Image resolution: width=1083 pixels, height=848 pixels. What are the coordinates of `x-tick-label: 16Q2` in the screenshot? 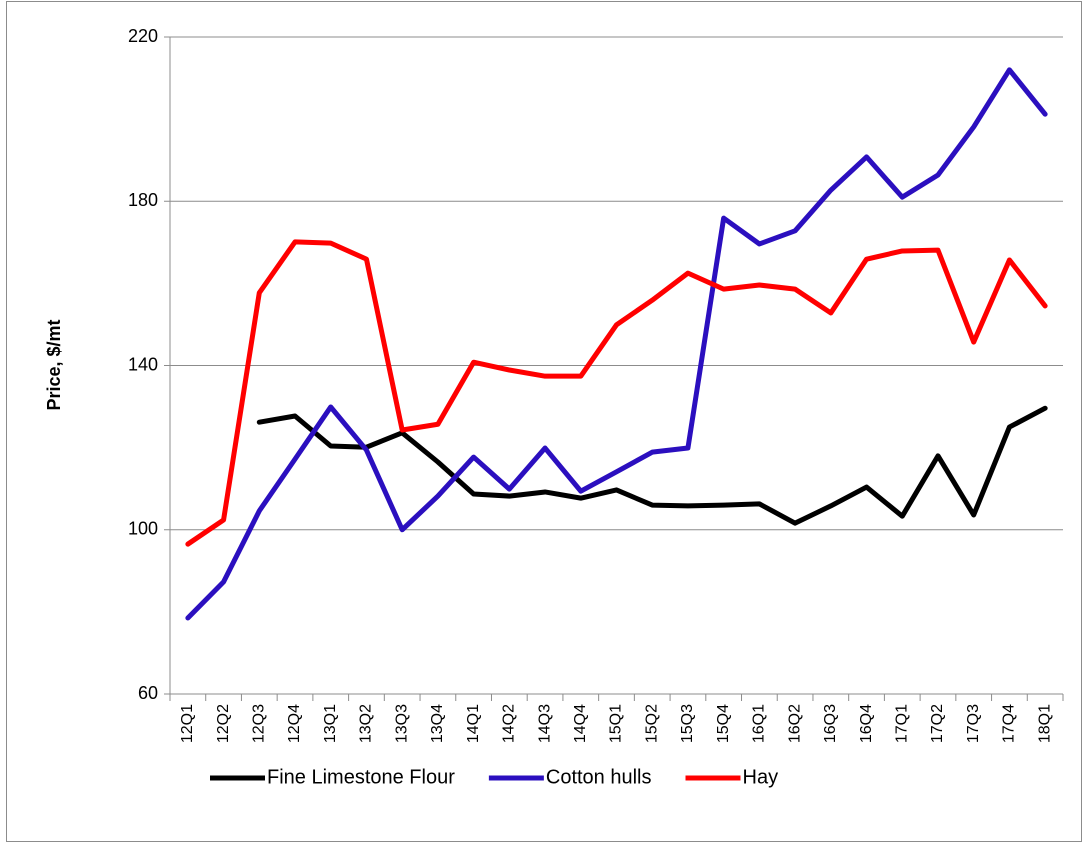 It's located at (794, 723).